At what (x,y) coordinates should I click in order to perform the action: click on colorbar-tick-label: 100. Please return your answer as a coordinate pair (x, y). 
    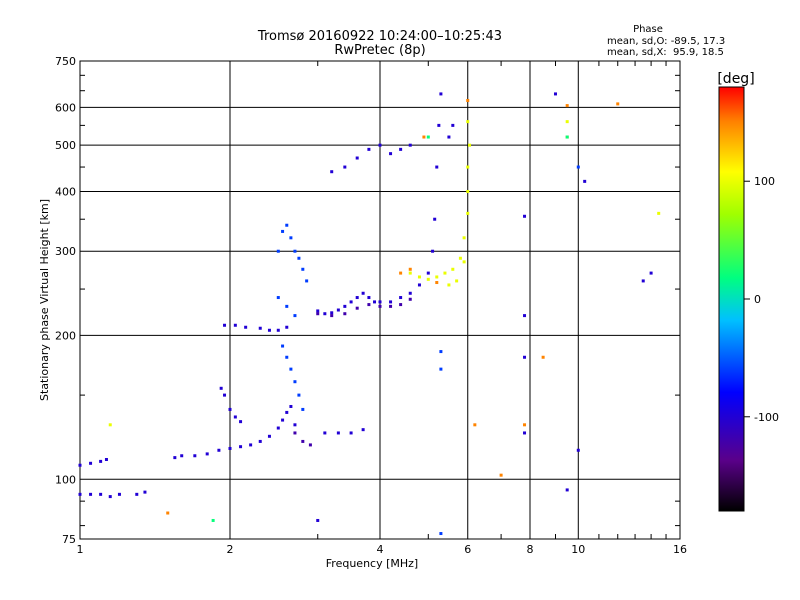
    Looking at the image, I should click on (764, 181).